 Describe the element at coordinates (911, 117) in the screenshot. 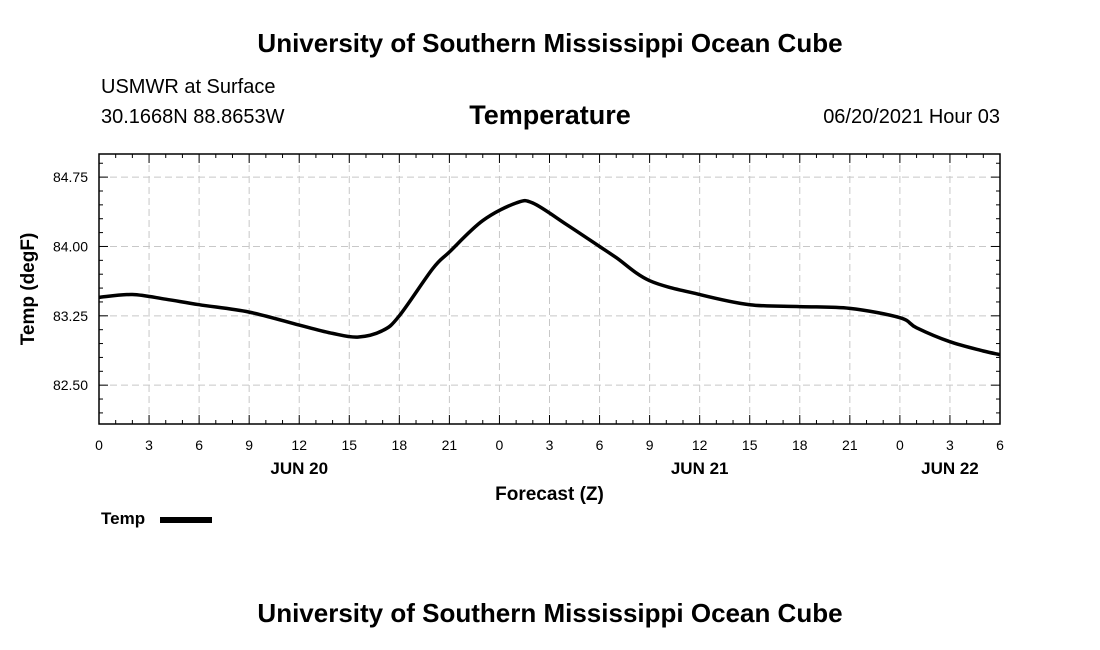

I see `datetime-label: 06/20/2021 Hour 03` at that location.